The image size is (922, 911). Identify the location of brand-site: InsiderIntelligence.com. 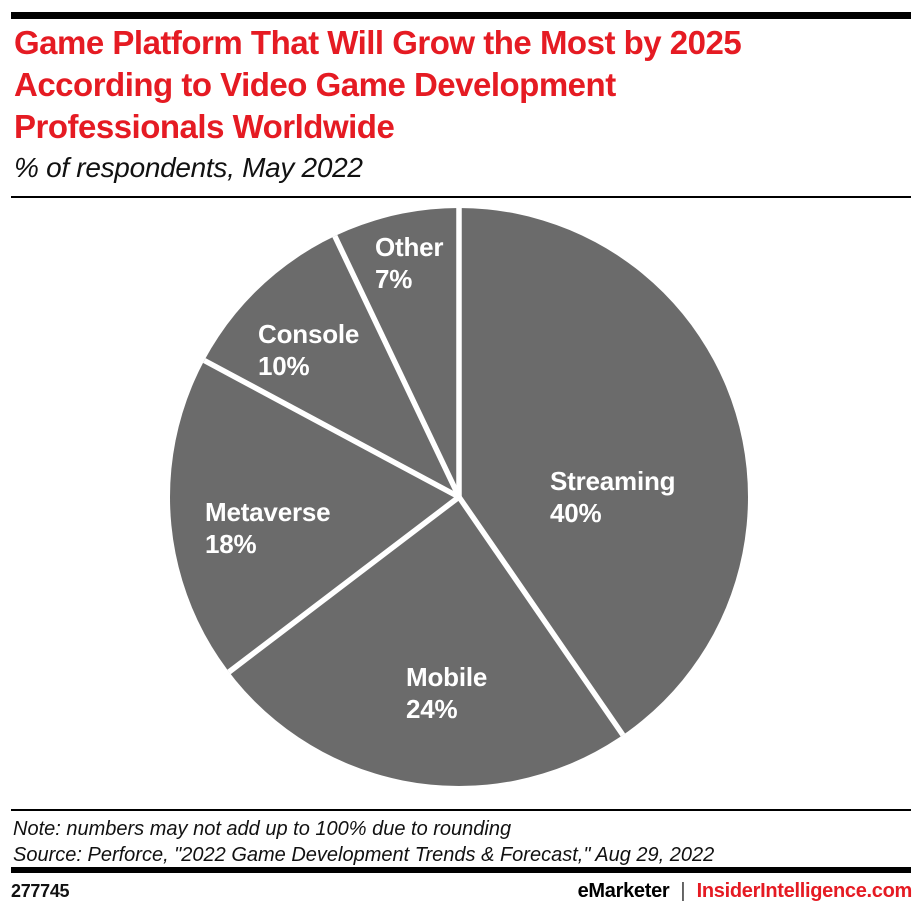
(804, 891).